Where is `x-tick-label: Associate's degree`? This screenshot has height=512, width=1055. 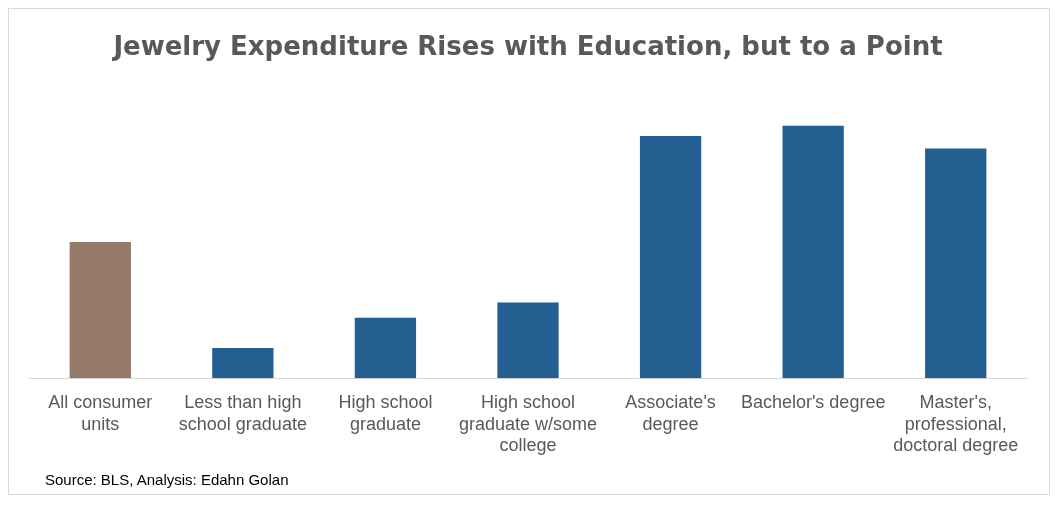 x-tick-label: Associate's degree is located at coordinates (670, 412).